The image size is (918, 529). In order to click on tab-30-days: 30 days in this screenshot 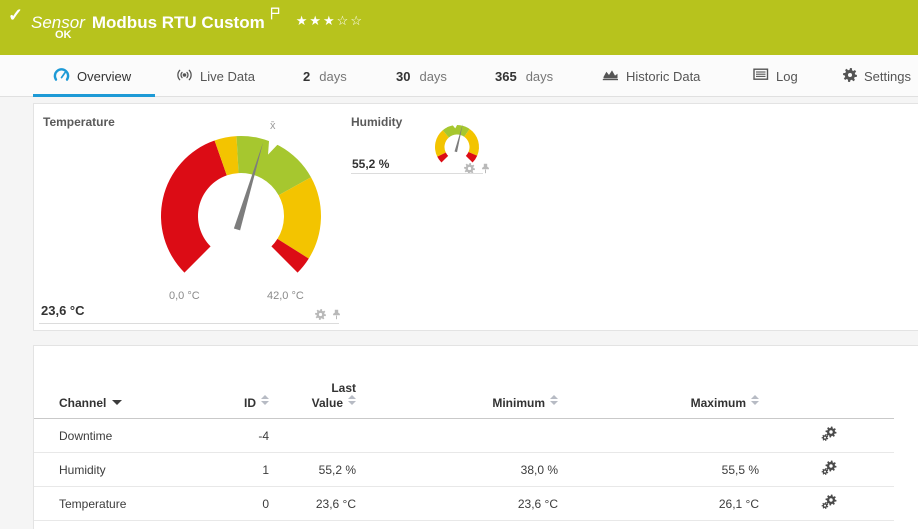, I will do `click(421, 76)`.